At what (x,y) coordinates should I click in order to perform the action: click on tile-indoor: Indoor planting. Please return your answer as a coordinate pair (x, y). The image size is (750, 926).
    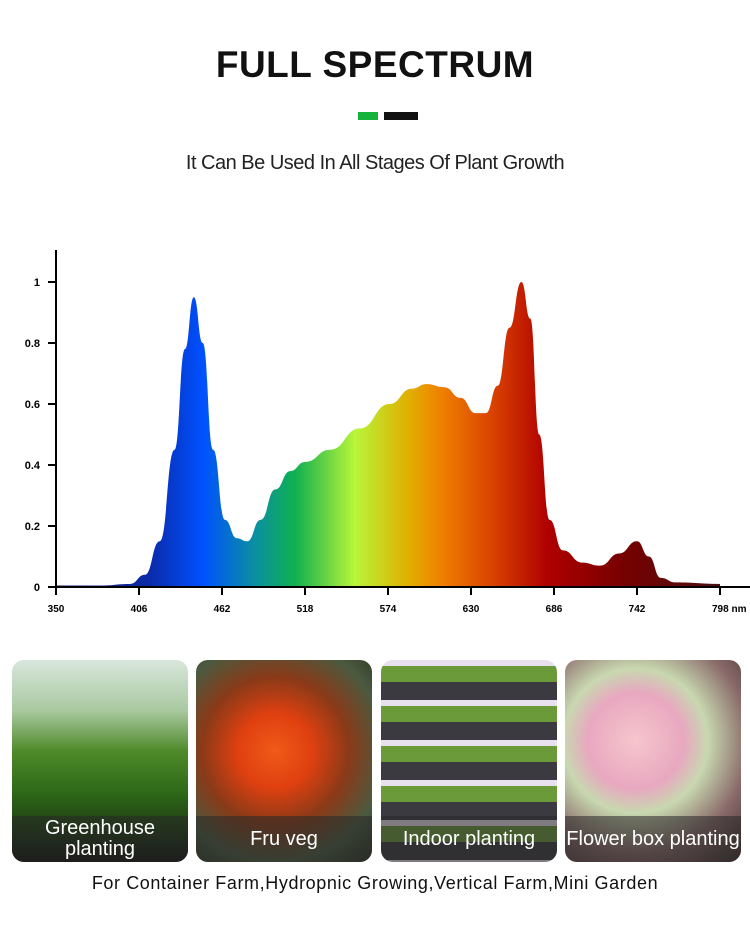
    Looking at the image, I should click on (469, 761).